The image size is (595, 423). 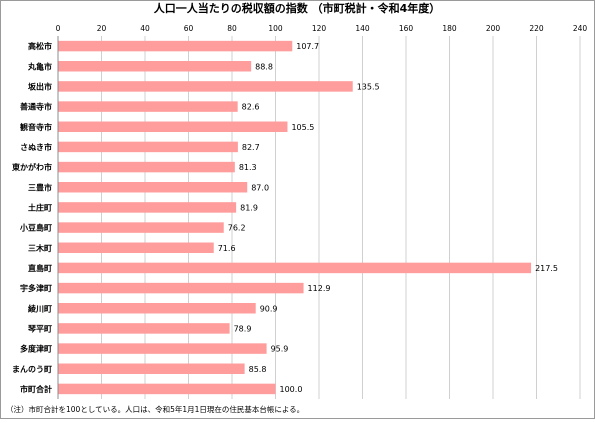 What do you see at coordinates (260, 187) in the screenshot?
I see `value-label: 87.0` at bounding box center [260, 187].